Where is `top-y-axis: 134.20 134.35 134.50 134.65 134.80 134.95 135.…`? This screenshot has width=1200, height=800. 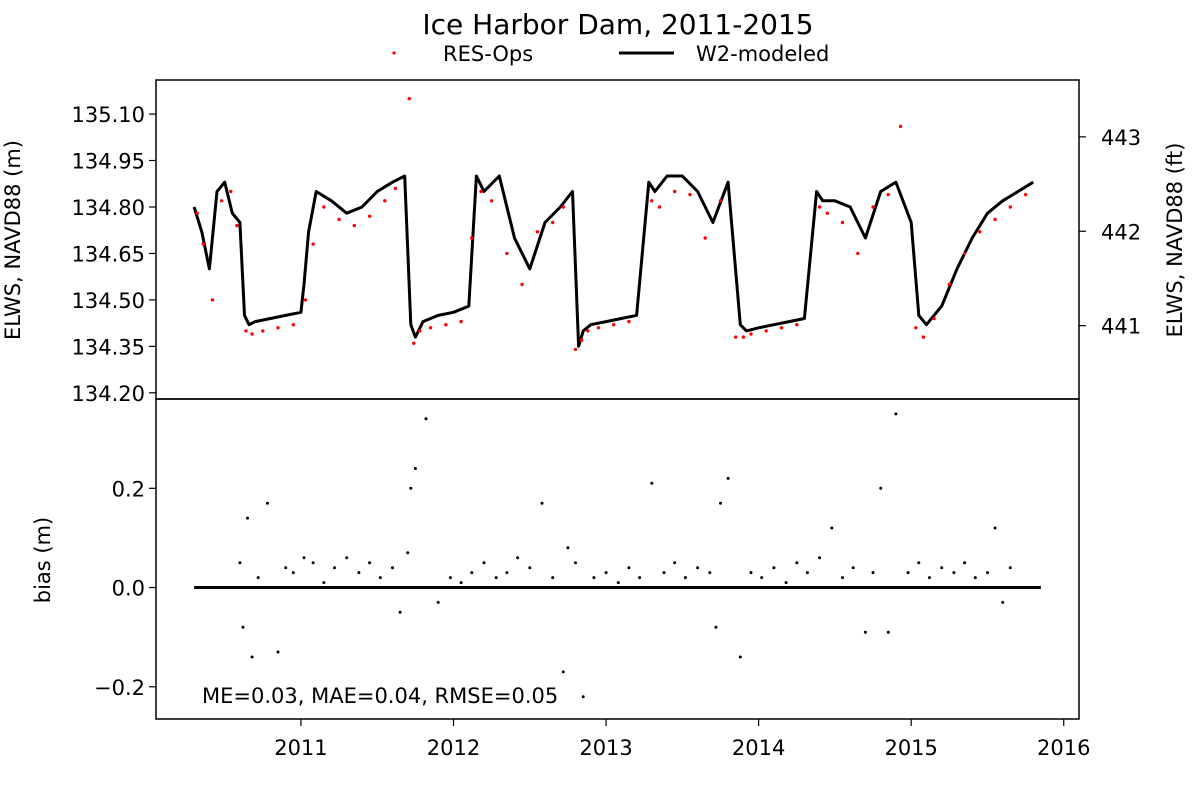
top-y-axis: 134.20 134.35 134.50 134.65 134.80 134.95 135.… is located at coordinates (114, 254).